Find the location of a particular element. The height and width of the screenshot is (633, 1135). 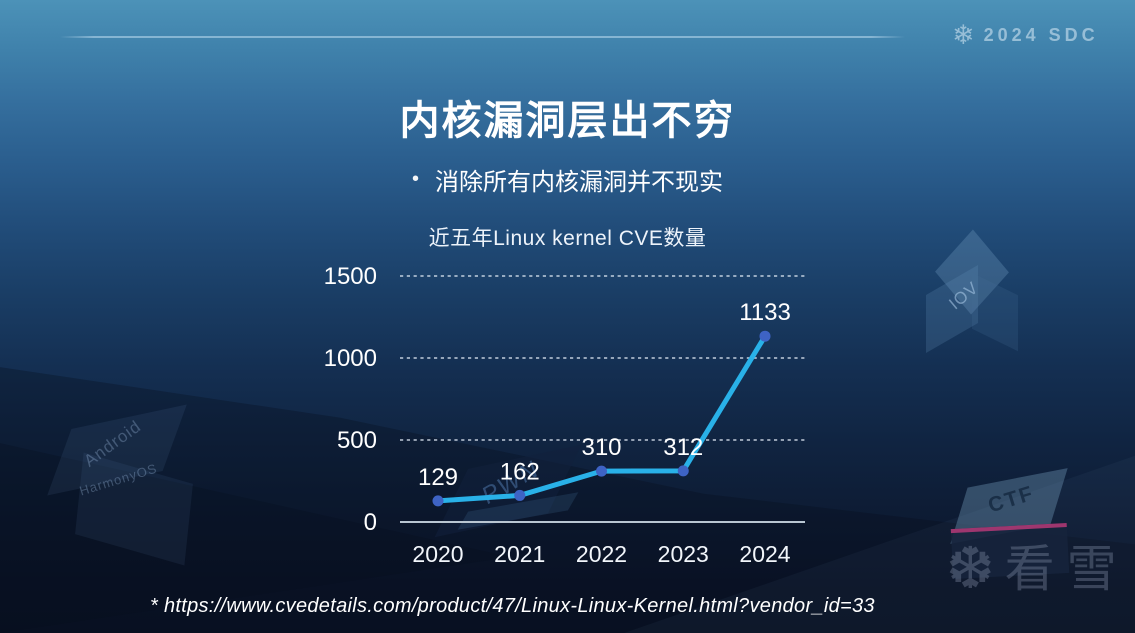

y-tick-label: 0 is located at coordinates (370, 522).